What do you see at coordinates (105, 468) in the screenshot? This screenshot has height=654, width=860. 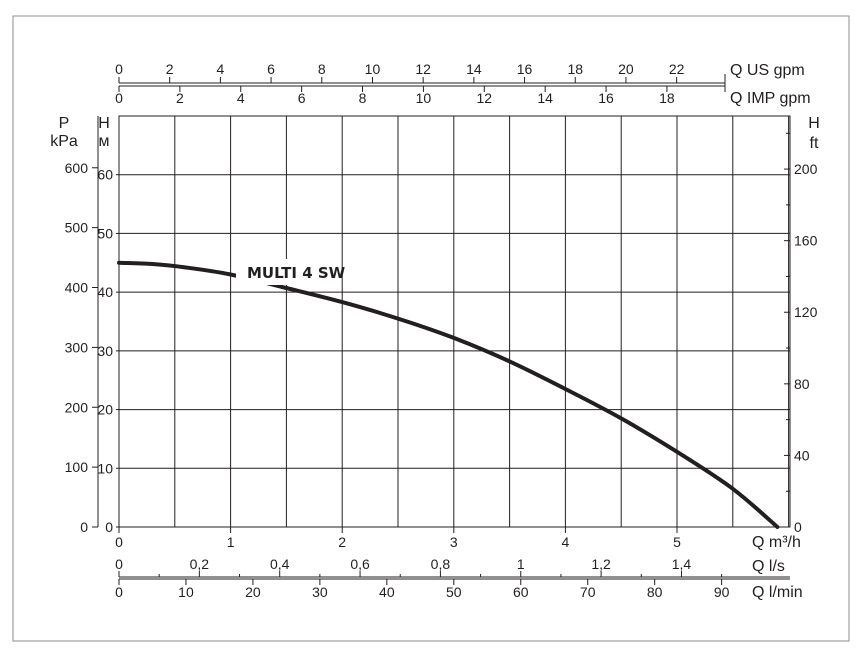 I see `y-tick-label-m: 10` at bounding box center [105, 468].